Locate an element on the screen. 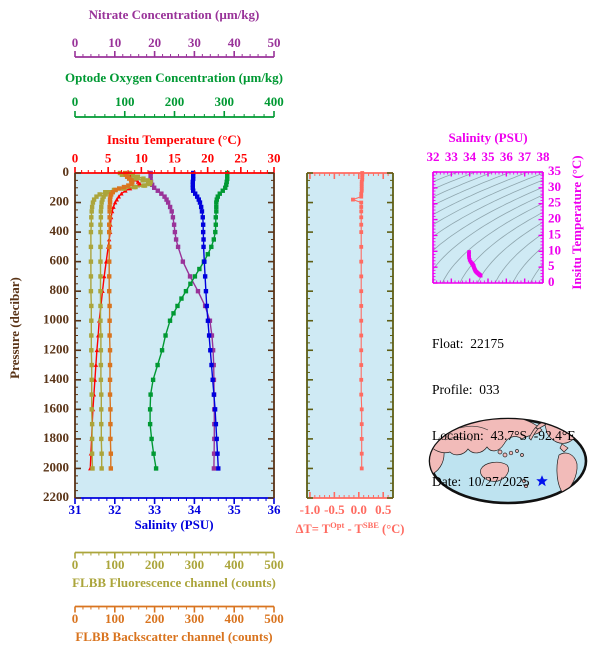 This screenshot has width=609, height=663. map-central-america is located at coordinates (564, 448).